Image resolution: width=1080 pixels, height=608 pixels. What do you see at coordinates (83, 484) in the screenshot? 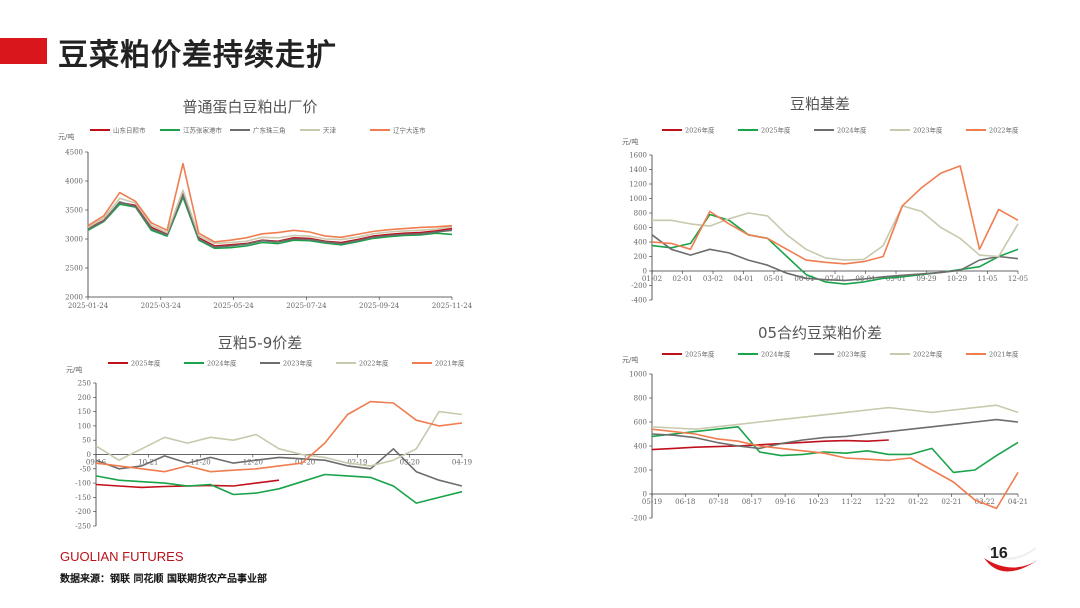
I see `y-tick-label: -100` at bounding box center [83, 484].